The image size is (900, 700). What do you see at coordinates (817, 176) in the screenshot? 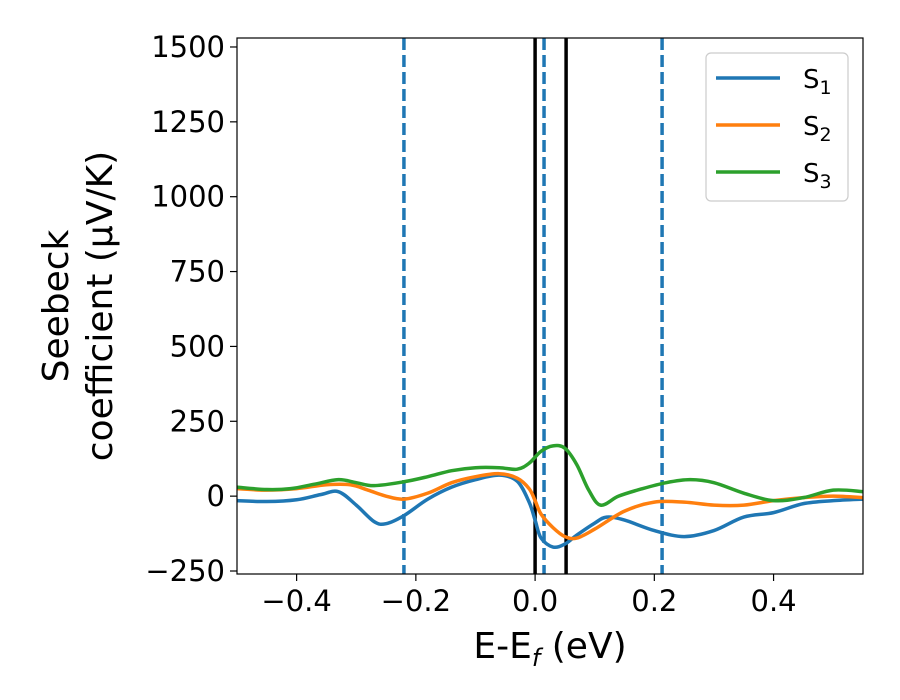
I see `legend-label-s3: S3` at bounding box center [817, 176].